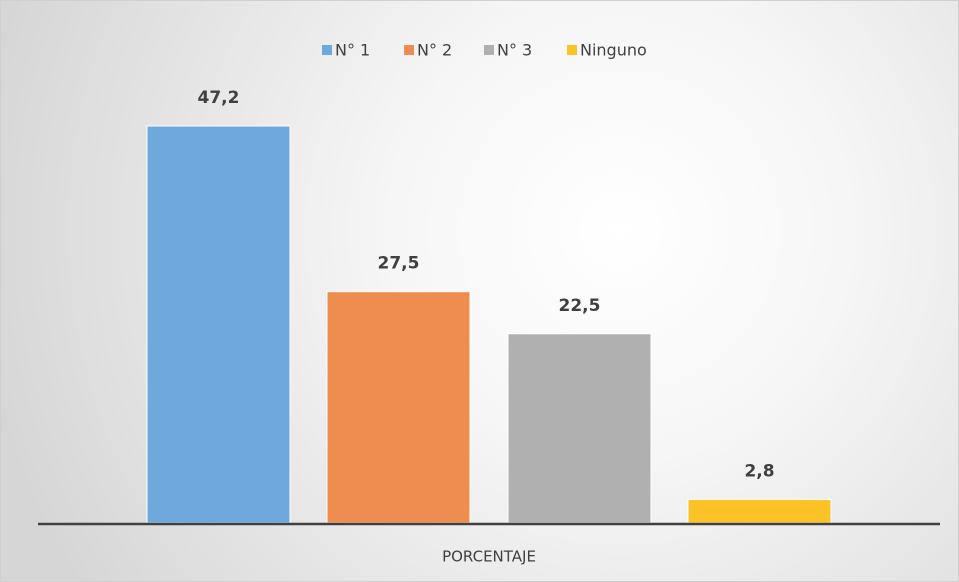  What do you see at coordinates (613, 50) in the screenshot?
I see `legend-label: Ninguno` at bounding box center [613, 50].